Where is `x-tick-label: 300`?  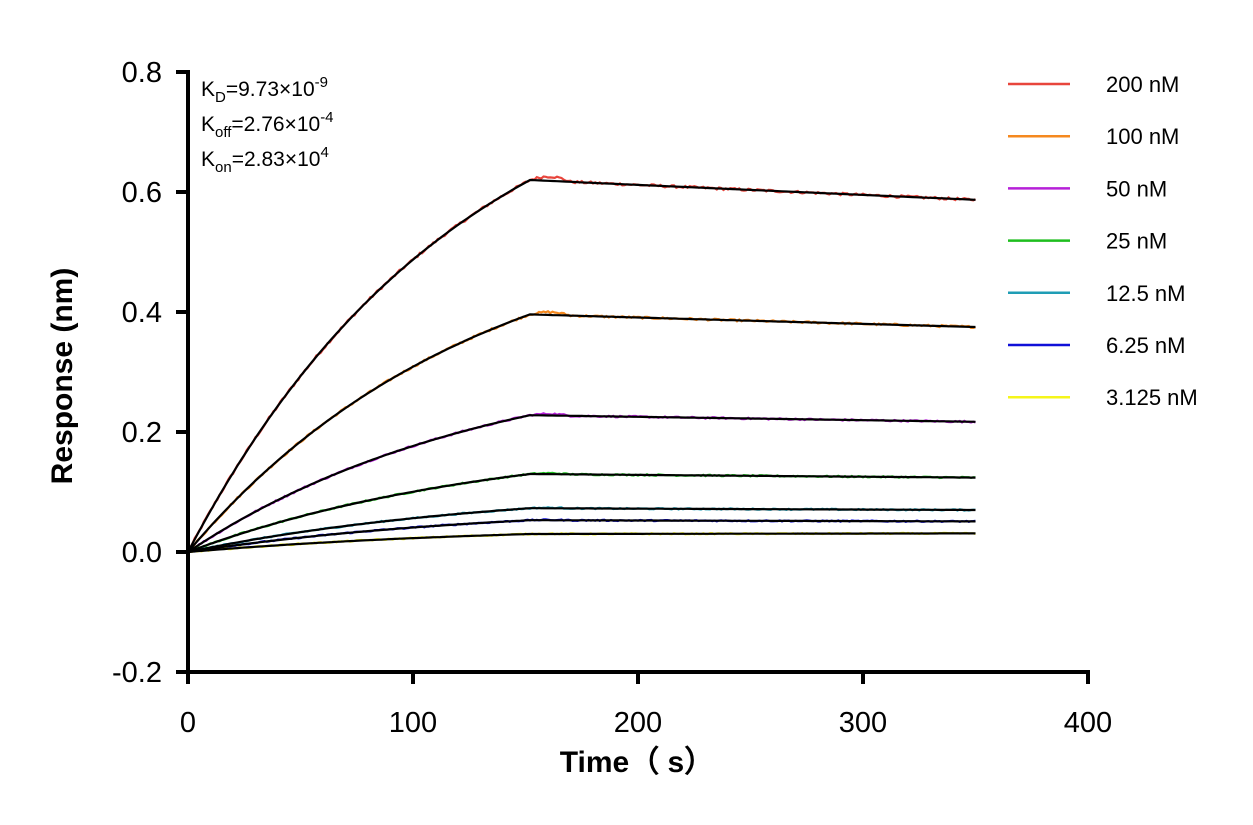
x-tick-label: 300 is located at coordinates (863, 723).